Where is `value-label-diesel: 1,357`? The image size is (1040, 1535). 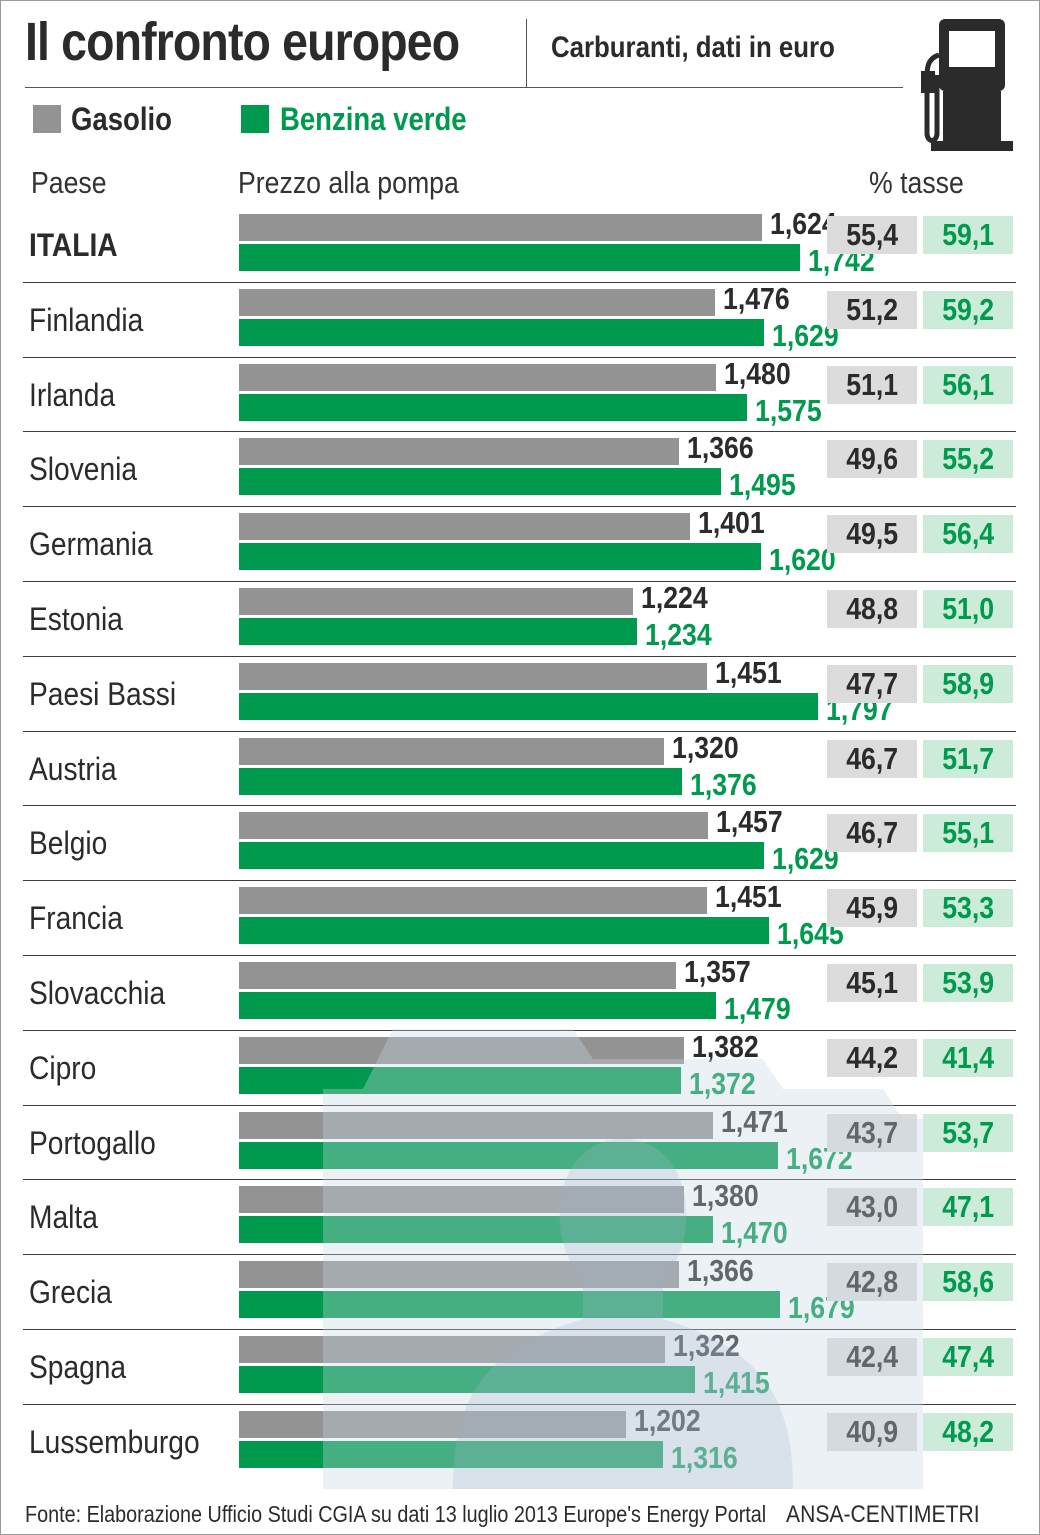 value-label-diesel: 1,357 is located at coordinates (717, 971).